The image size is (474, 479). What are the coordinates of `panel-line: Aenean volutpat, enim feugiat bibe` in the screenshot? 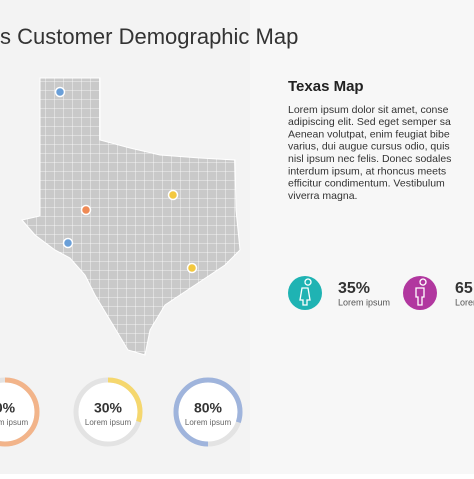 It's located at (369, 134).